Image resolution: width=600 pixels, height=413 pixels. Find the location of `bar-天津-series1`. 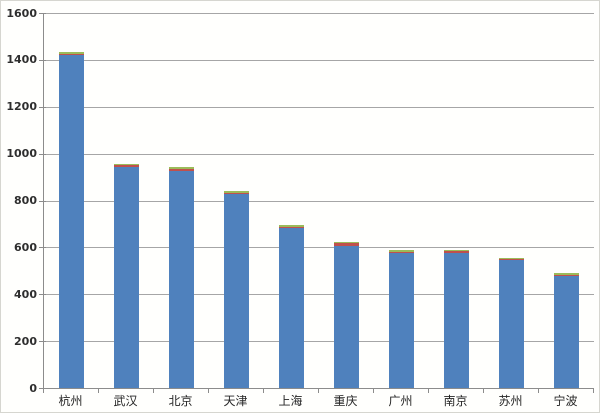

bar-天津-series1 is located at coordinates (236, 291).